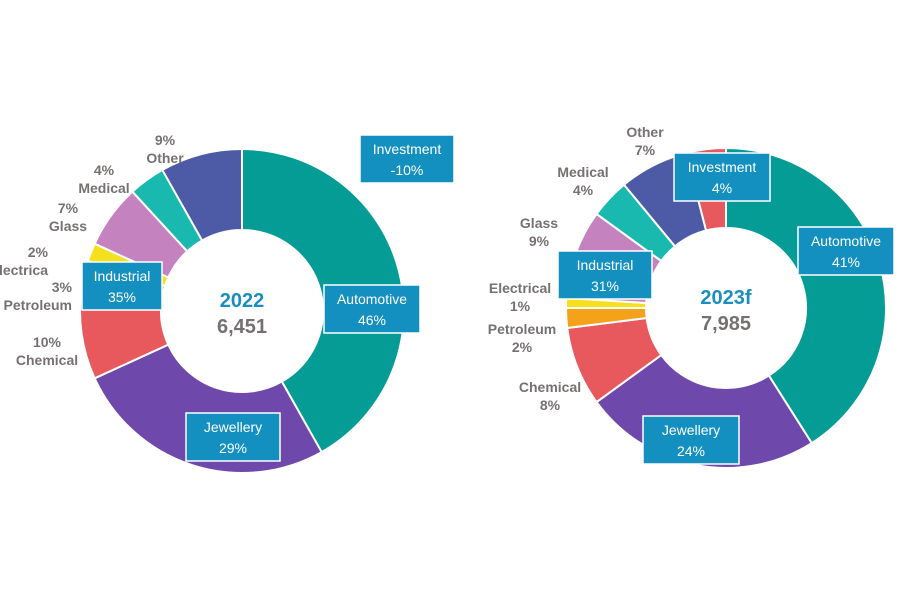 The height and width of the screenshot is (605, 900). What do you see at coordinates (372, 320) in the screenshot?
I see `callout-value: 46%` at bounding box center [372, 320].